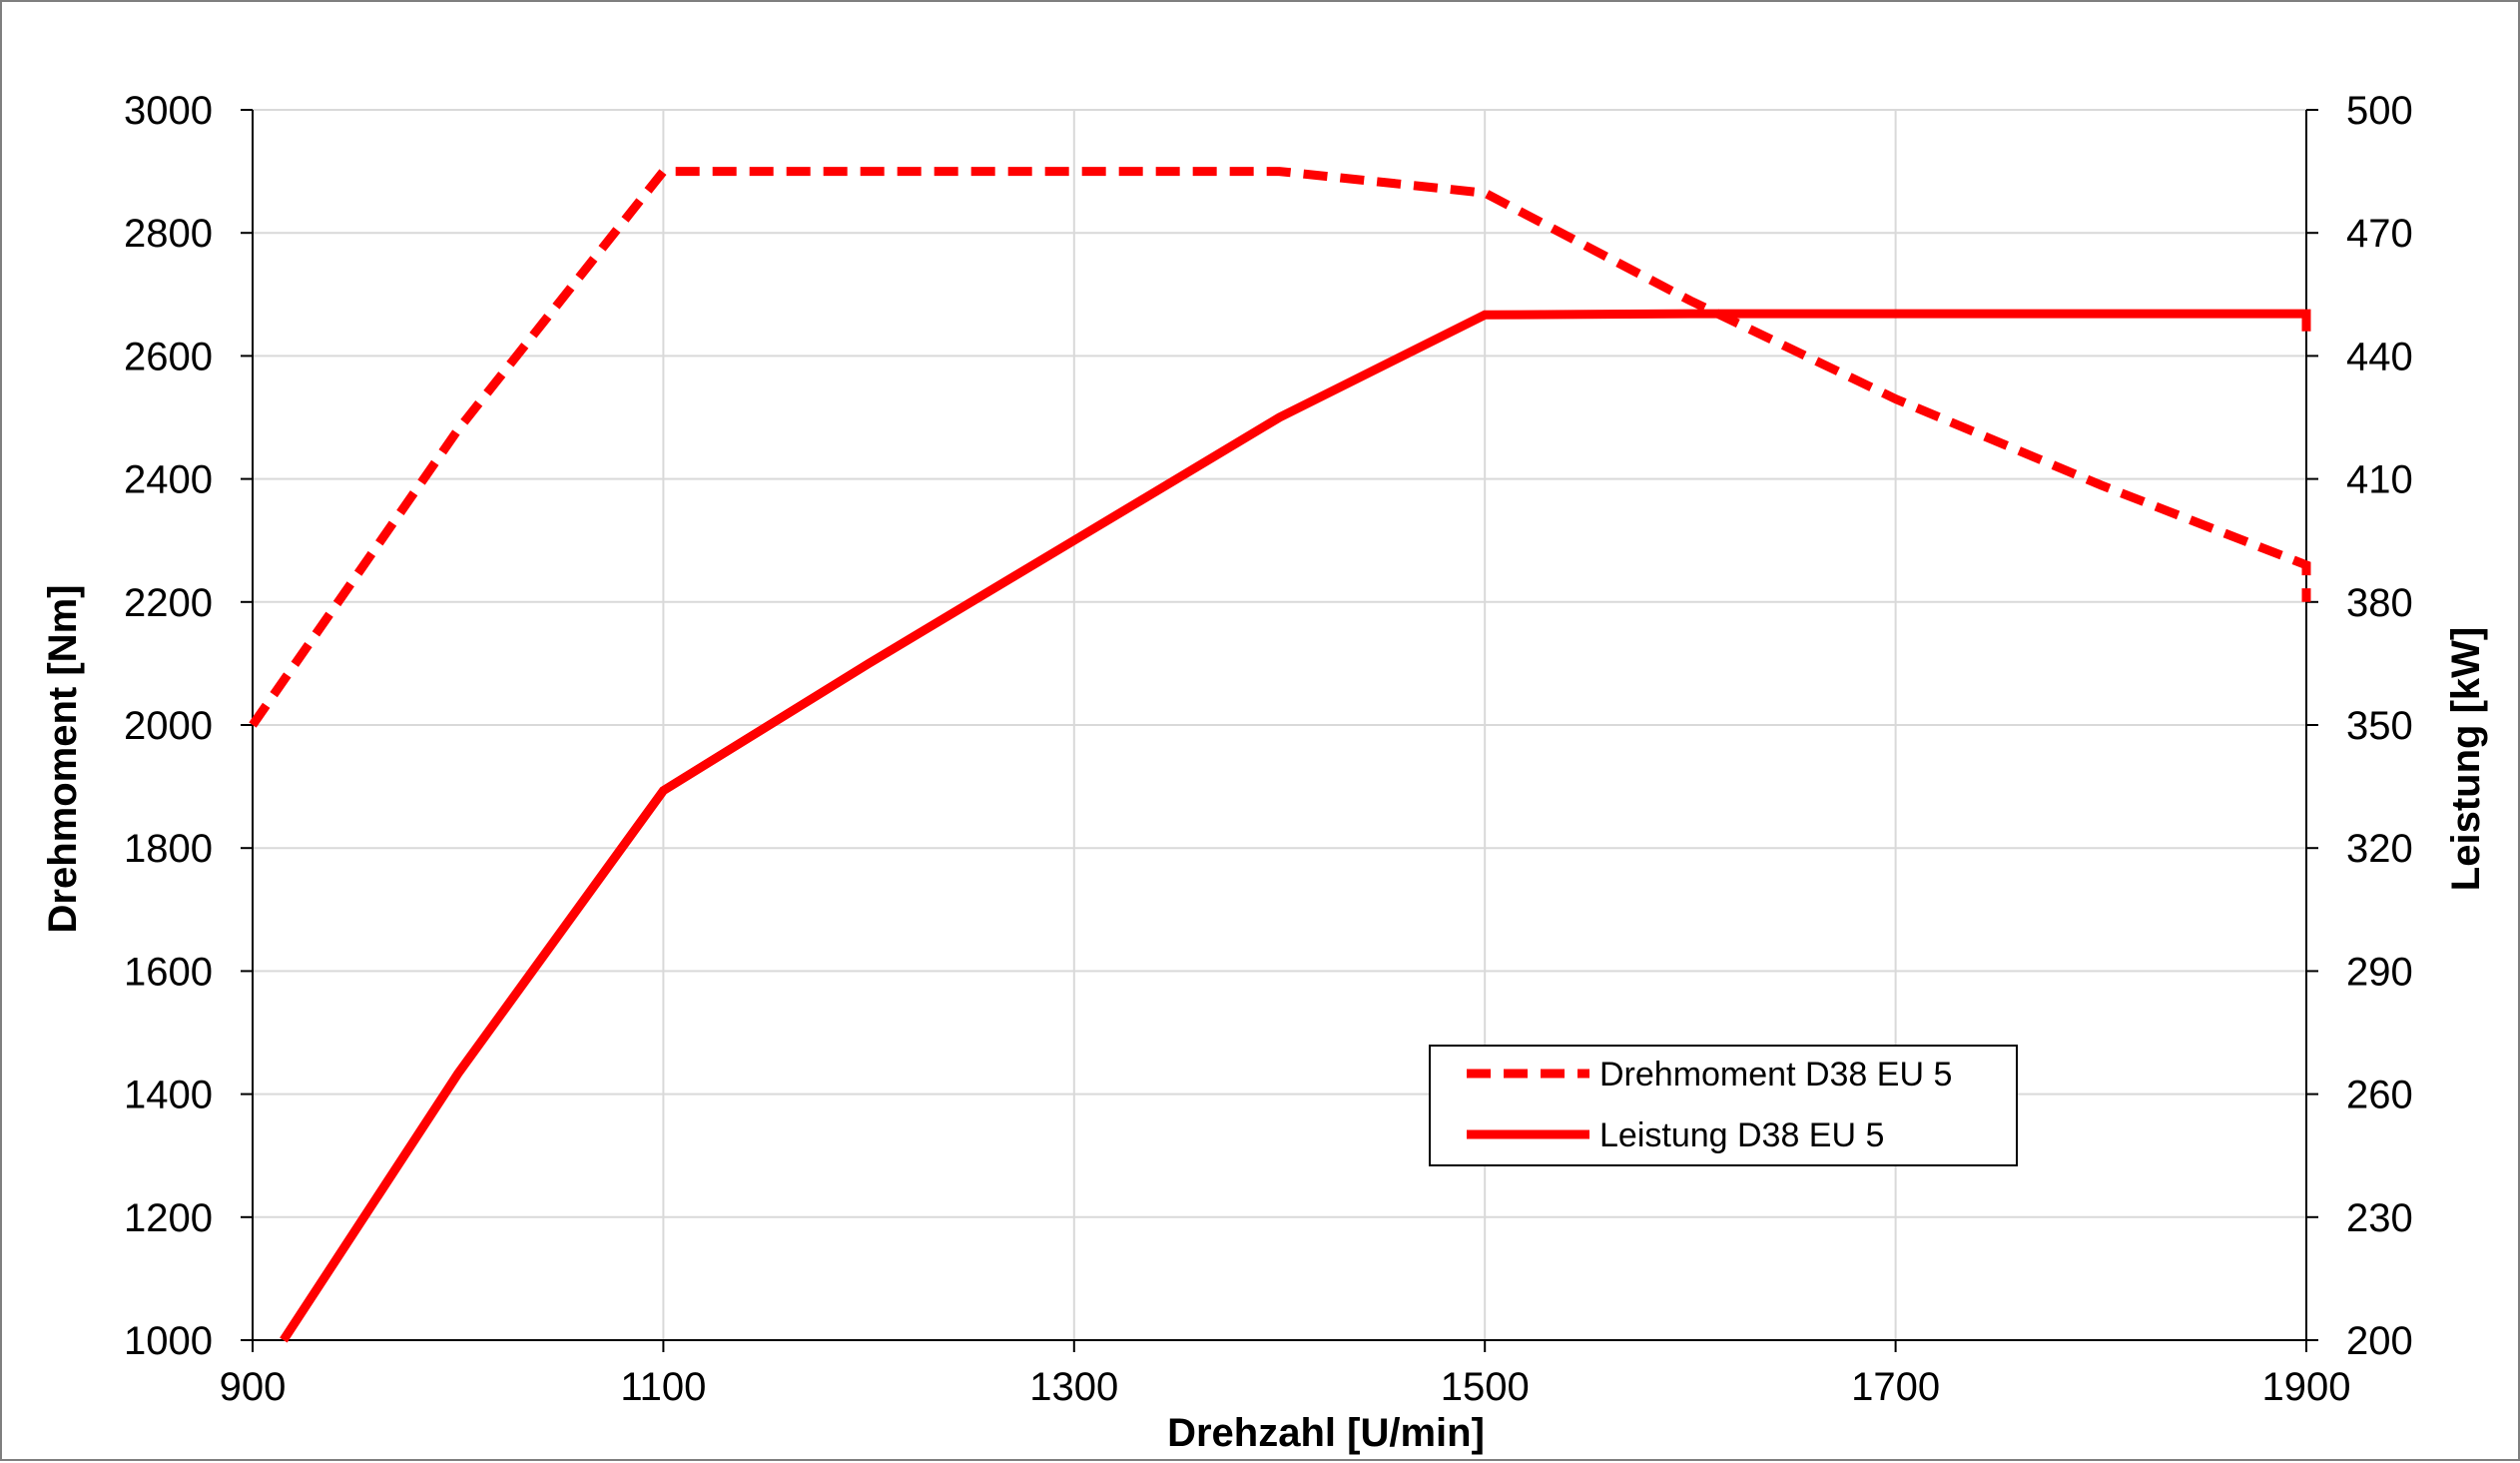 The height and width of the screenshot is (1463, 2520). Describe the element at coordinates (2379, 603) in the screenshot. I see `y-right-tick-label: 380` at that location.